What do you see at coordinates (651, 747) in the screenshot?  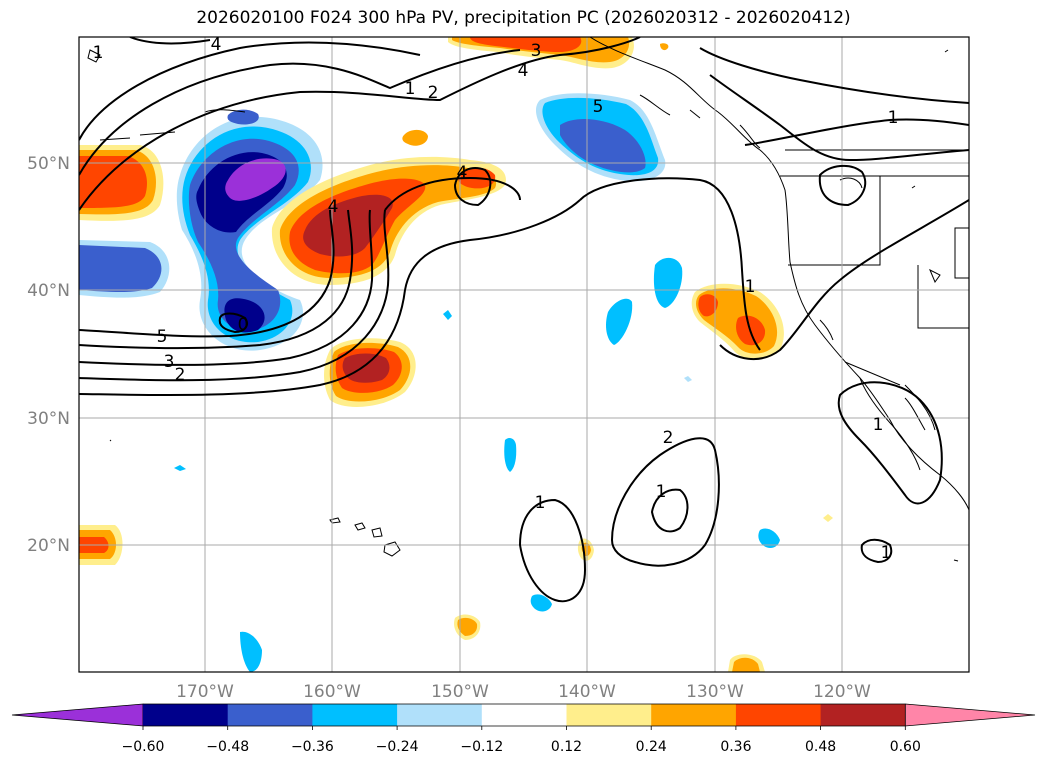 I see `colorbar-tick-label: 0.24` at bounding box center [651, 747].